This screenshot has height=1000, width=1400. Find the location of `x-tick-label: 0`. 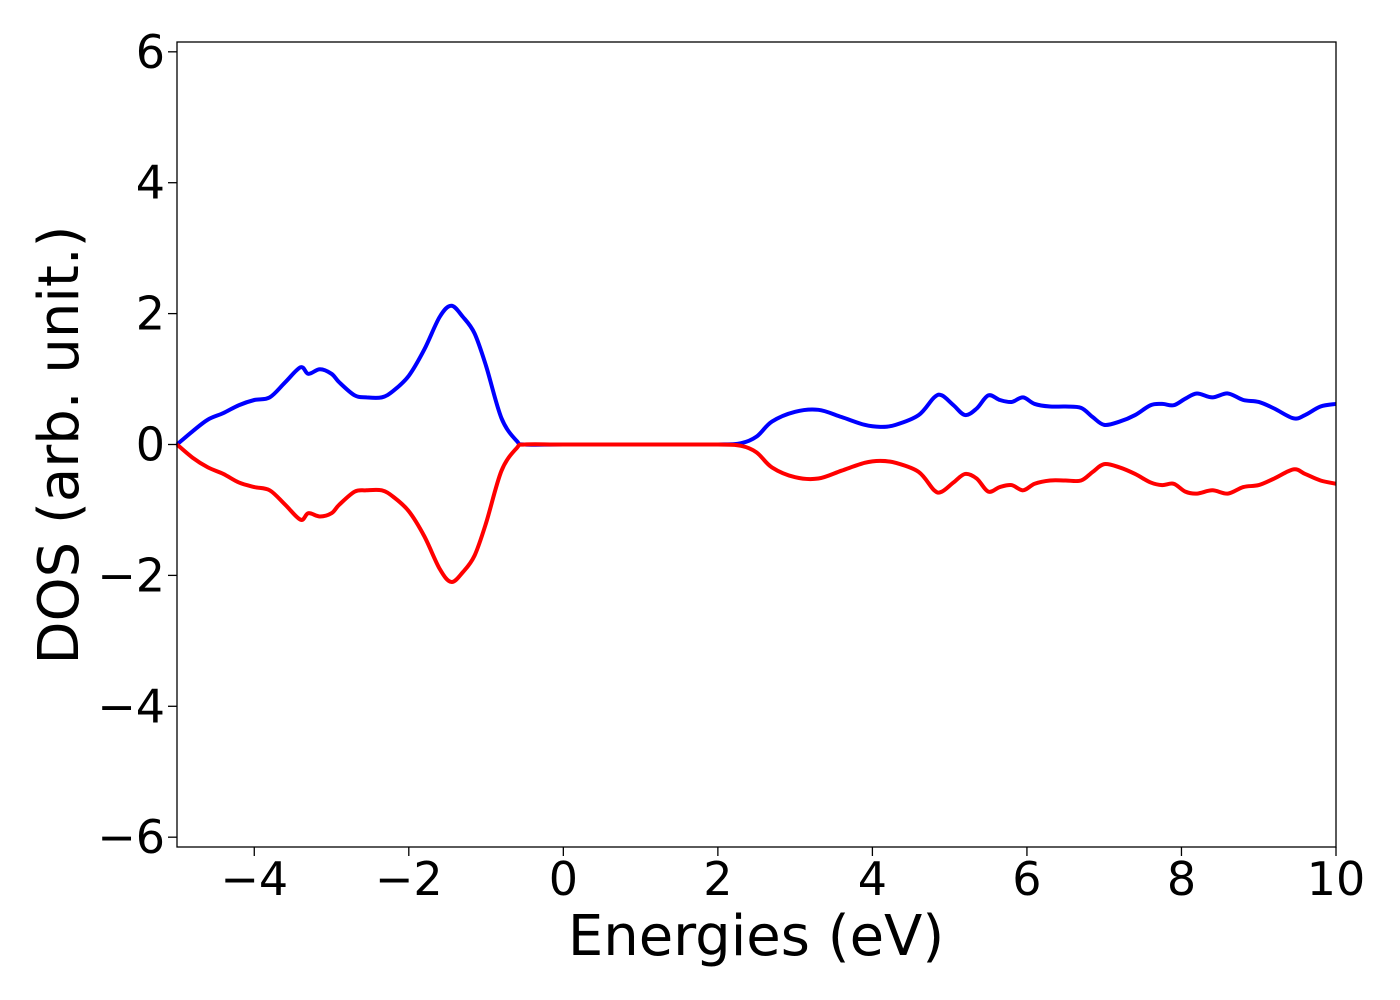

x-tick-label: 0 is located at coordinates (563, 879).